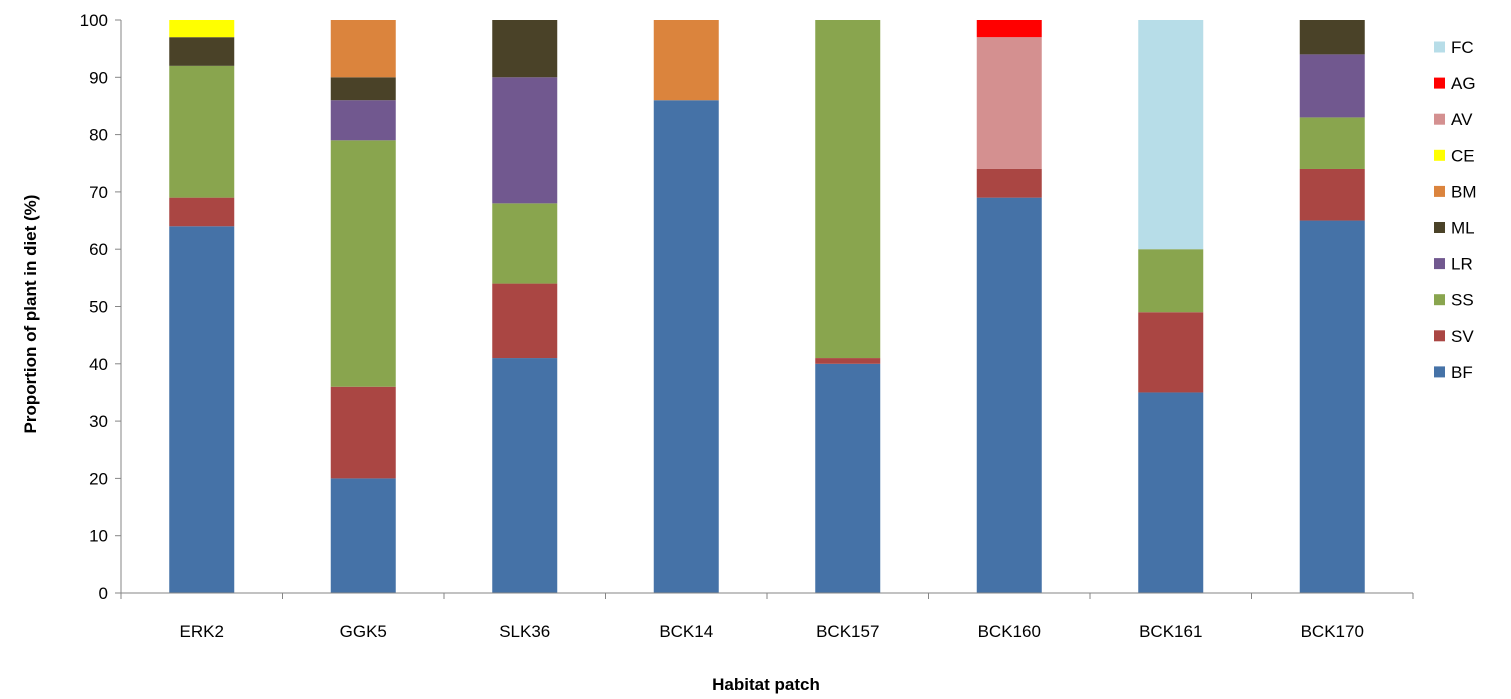  I want to click on bar-segment-sv-slk36, so click(525, 321).